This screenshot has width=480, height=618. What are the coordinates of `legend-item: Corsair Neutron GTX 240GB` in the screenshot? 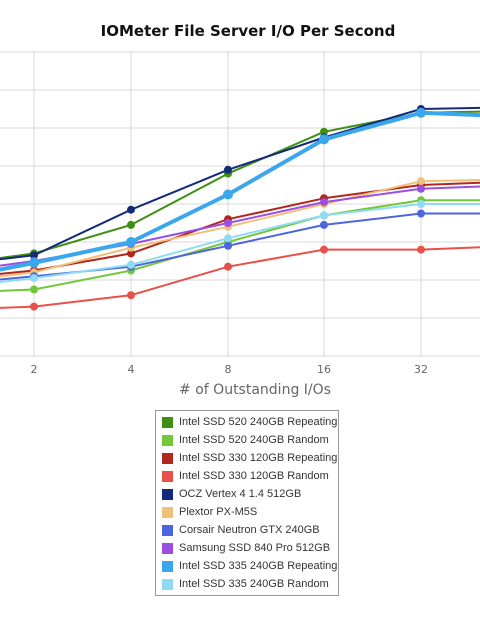 It's located at (247, 530).